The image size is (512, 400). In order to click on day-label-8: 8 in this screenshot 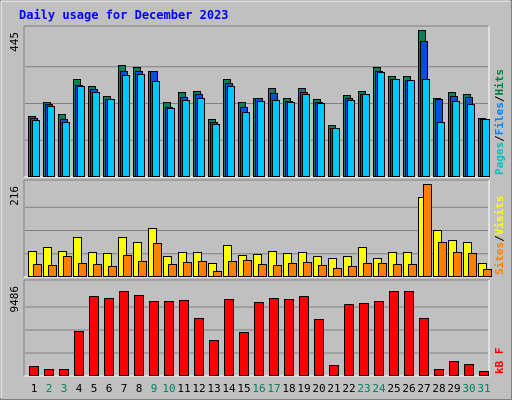, I will do `click(139, 388)`.